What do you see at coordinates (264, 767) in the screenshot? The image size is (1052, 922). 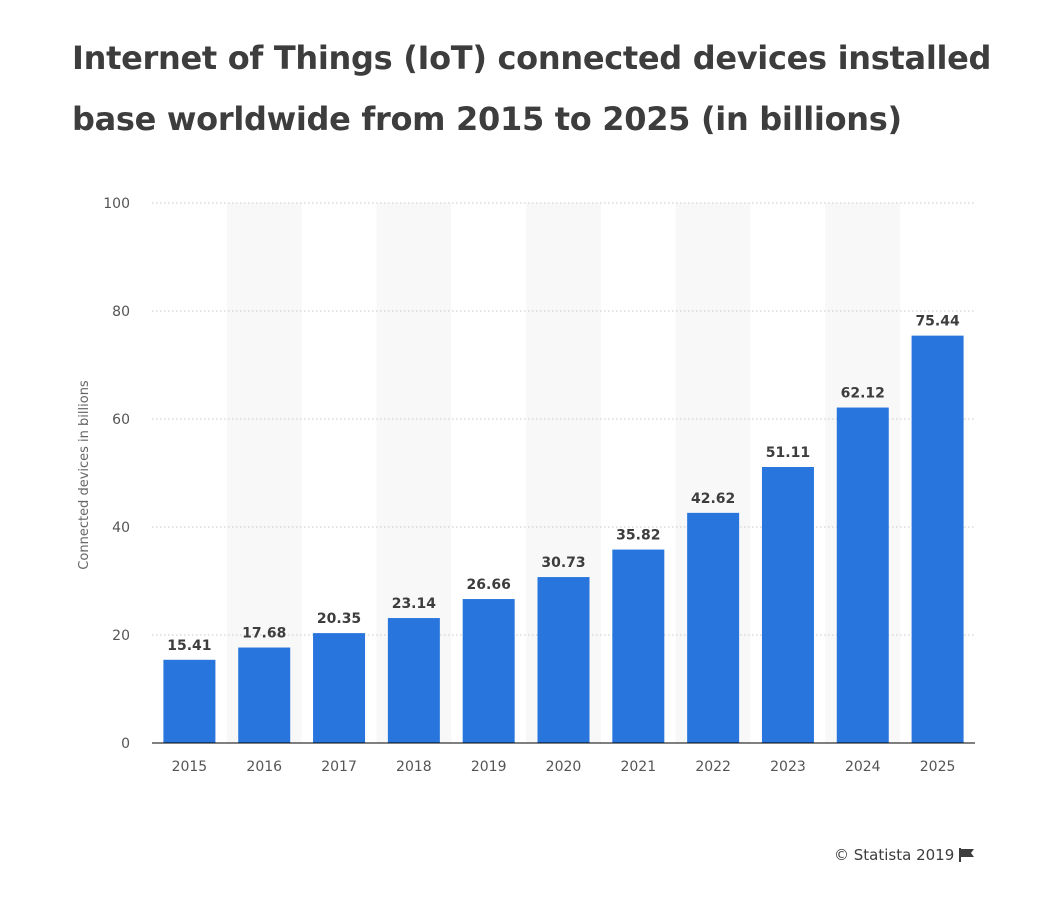 I see `x-tick-2016: 2016` at bounding box center [264, 767].